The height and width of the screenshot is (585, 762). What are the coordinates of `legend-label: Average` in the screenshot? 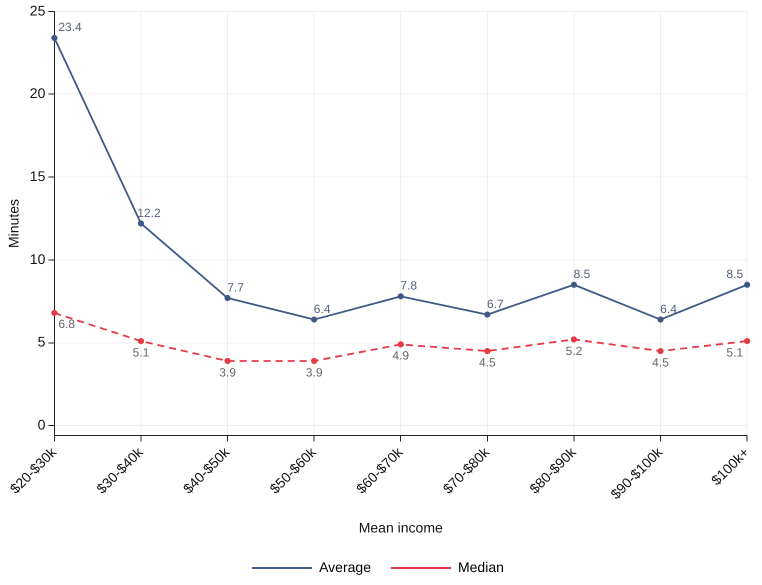 It's located at (345, 566).